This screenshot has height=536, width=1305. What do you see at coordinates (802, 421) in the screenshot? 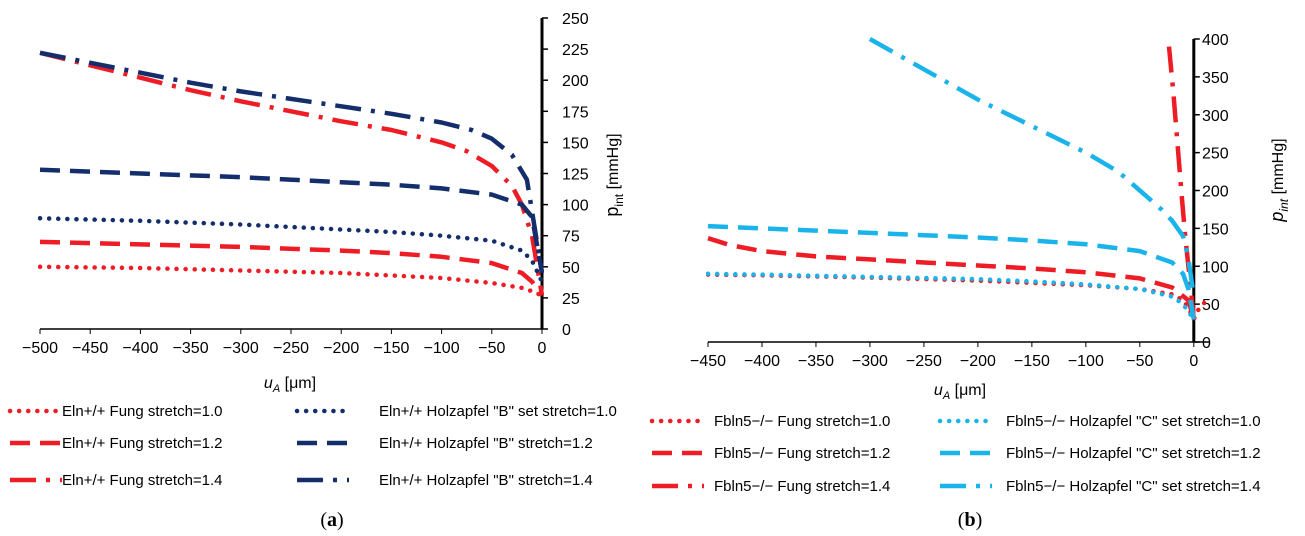
I see `legend-label: Fbln5−/− Fung stretch=1.0` at bounding box center [802, 421].